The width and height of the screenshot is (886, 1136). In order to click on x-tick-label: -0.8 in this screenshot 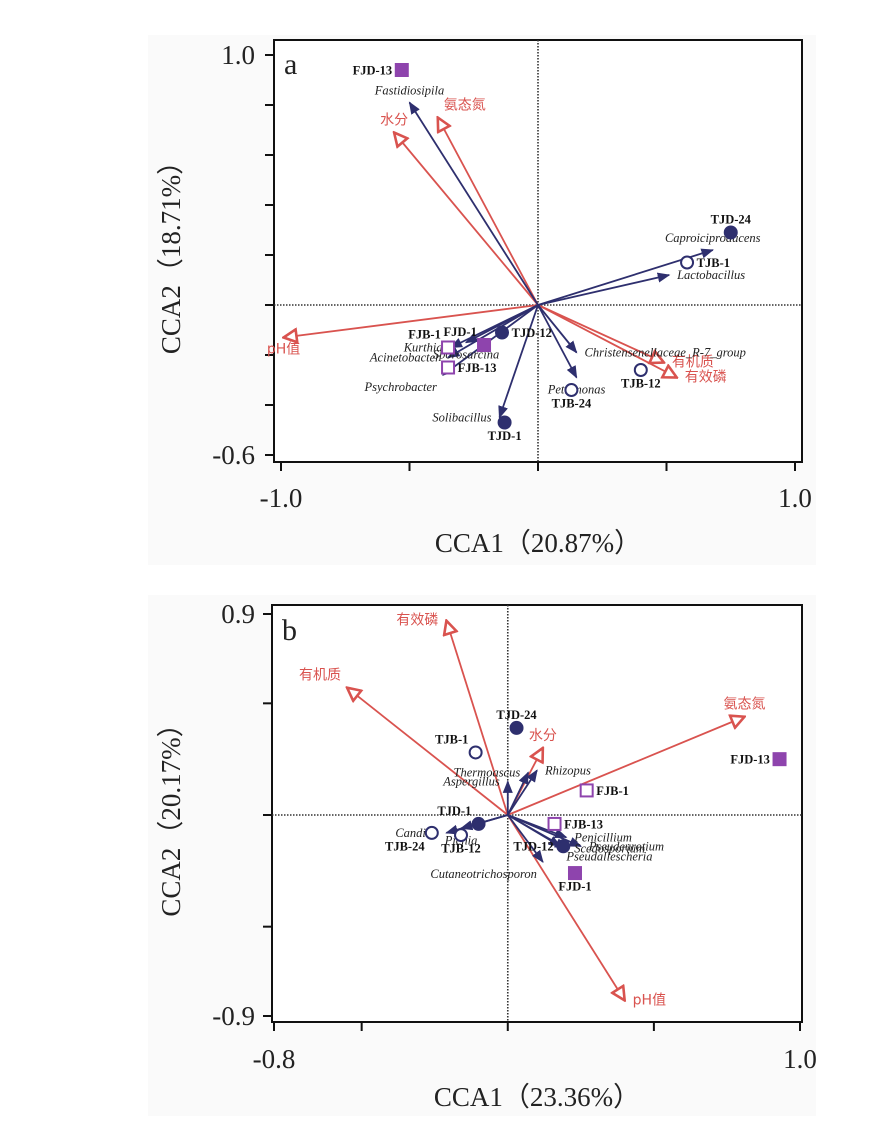, I will do `click(274, 1059)`.